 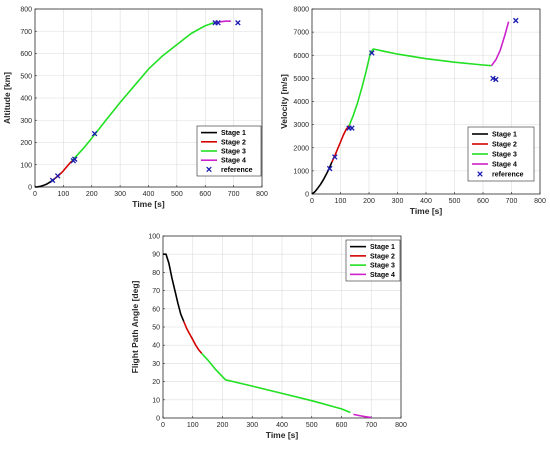 What do you see at coordinates (26, 54) in the screenshot?
I see `y-tick-label: 600` at bounding box center [26, 54].